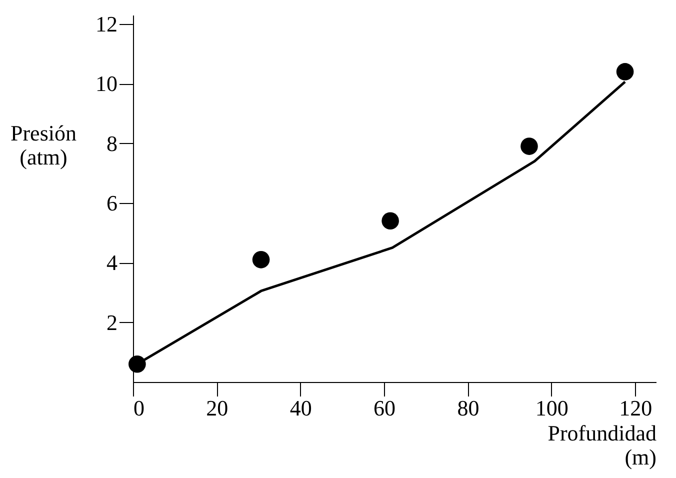 The width and height of the screenshot is (676, 478). What do you see at coordinates (112, 143) in the screenshot?
I see `y-tick-label: 8` at bounding box center [112, 143].